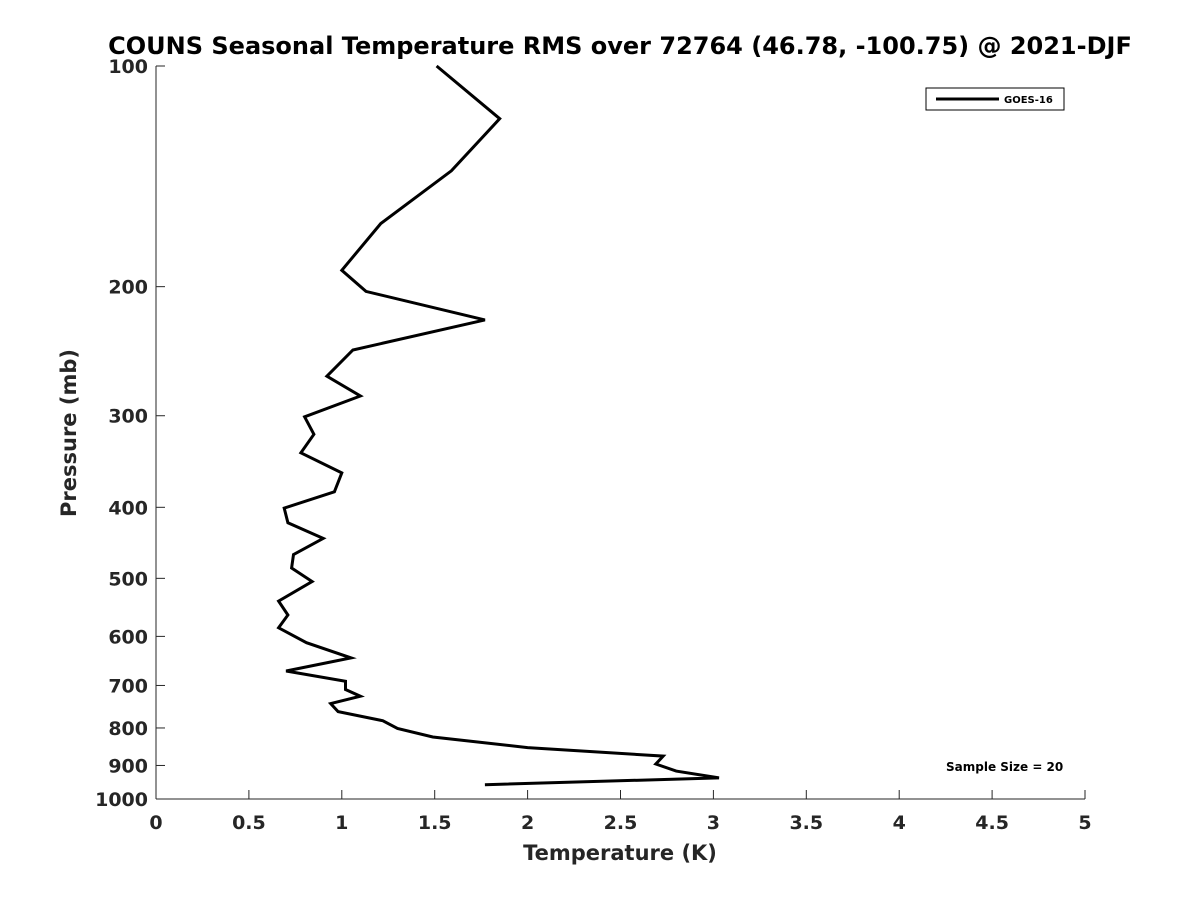 This screenshot has height=900, width=1200. I want to click on y-tick-label: 300, so click(128, 417).